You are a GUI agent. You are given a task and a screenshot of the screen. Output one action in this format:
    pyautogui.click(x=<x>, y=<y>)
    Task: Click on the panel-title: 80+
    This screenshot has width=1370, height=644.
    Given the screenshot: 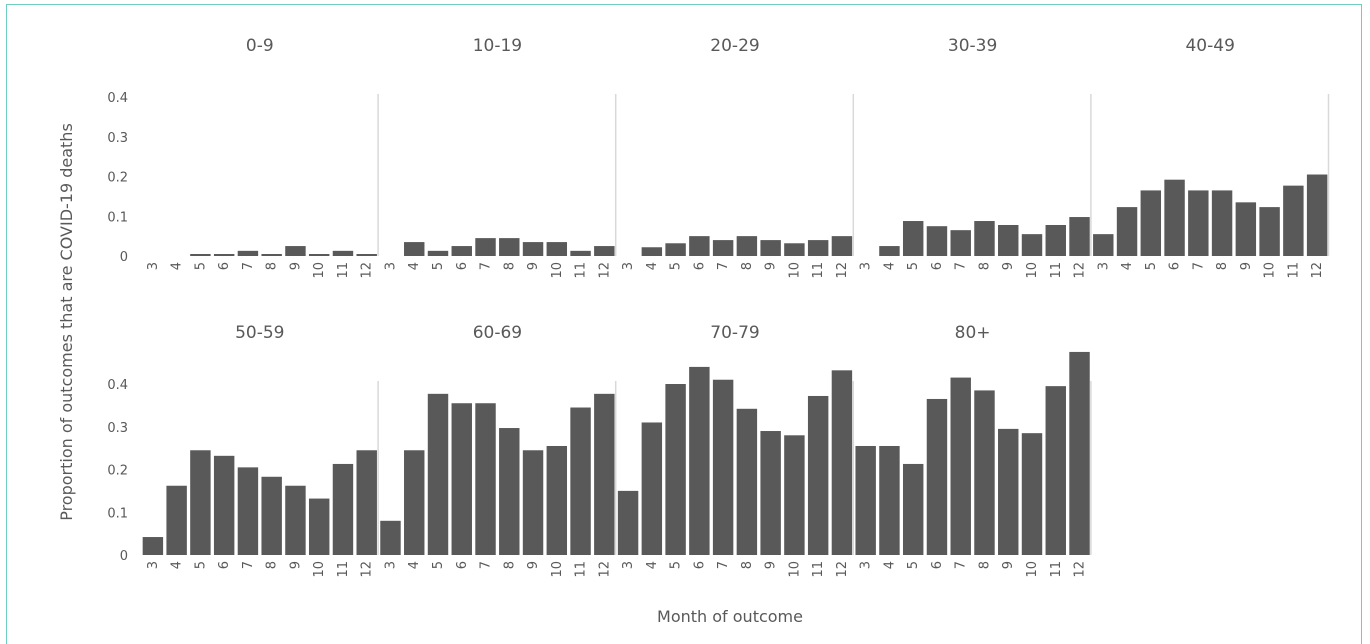 What is the action you would take?
    pyautogui.click(x=973, y=333)
    